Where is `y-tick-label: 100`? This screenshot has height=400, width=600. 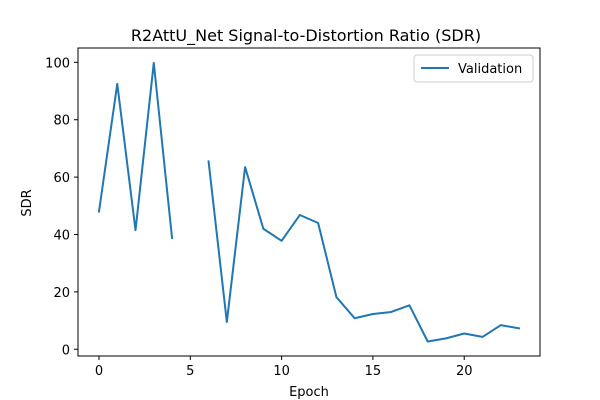 y-tick-label: 100 is located at coordinates (57, 63).